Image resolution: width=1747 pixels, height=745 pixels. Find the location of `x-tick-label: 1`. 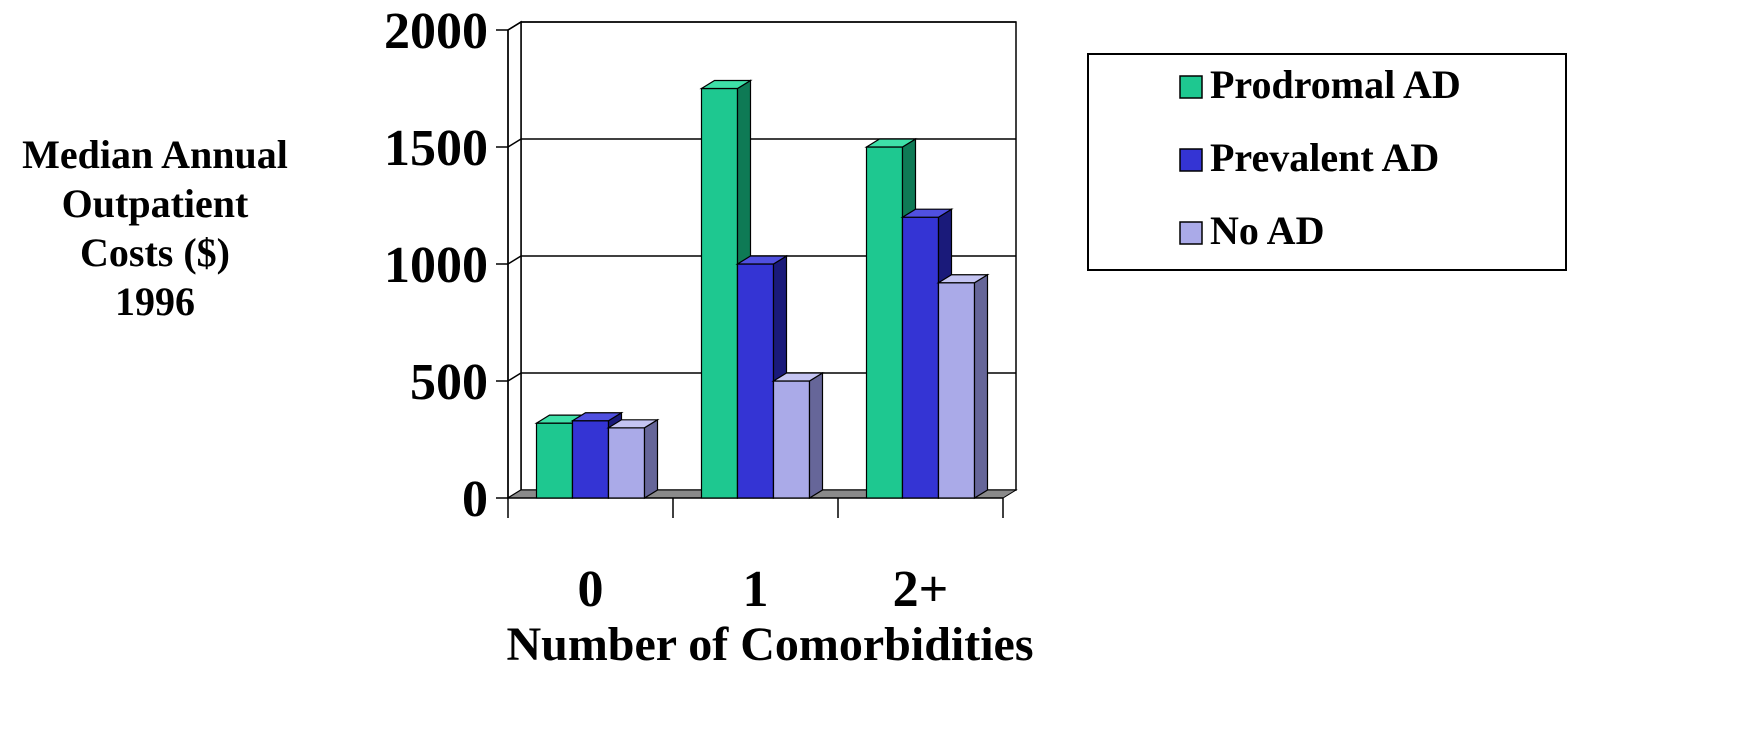

x-tick-label: 1 is located at coordinates (756, 589).